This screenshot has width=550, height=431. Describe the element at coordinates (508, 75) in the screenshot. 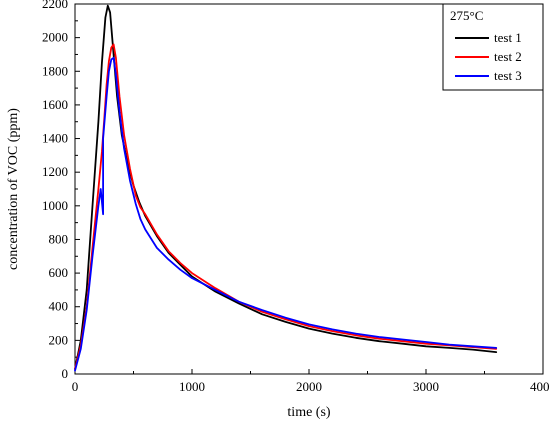

I see `legend-label-test-3: test 3` at that location.